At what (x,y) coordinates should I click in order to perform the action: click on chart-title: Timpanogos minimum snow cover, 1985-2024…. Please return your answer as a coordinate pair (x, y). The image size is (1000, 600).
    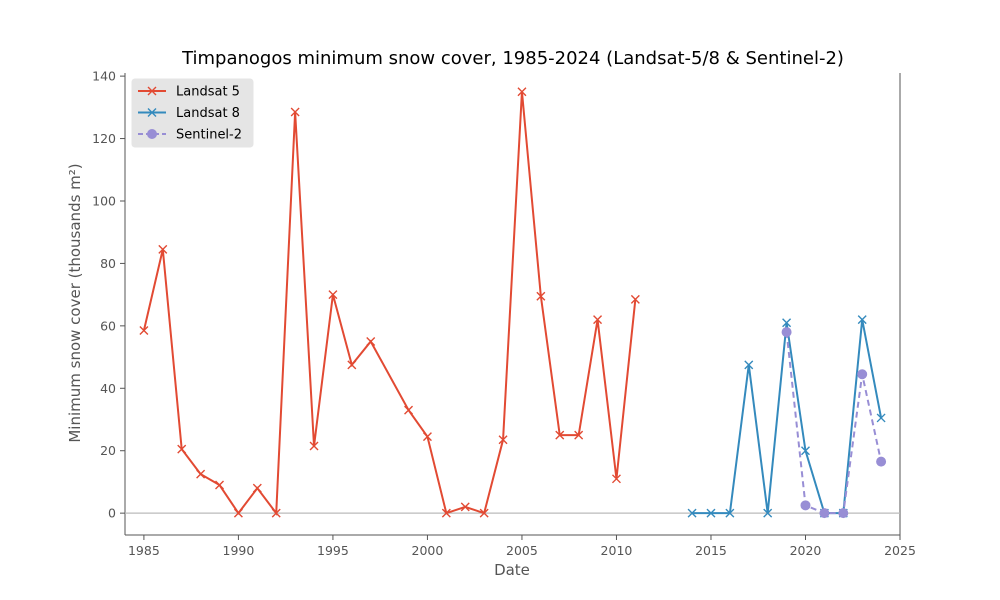
    Looking at the image, I should click on (512, 58).